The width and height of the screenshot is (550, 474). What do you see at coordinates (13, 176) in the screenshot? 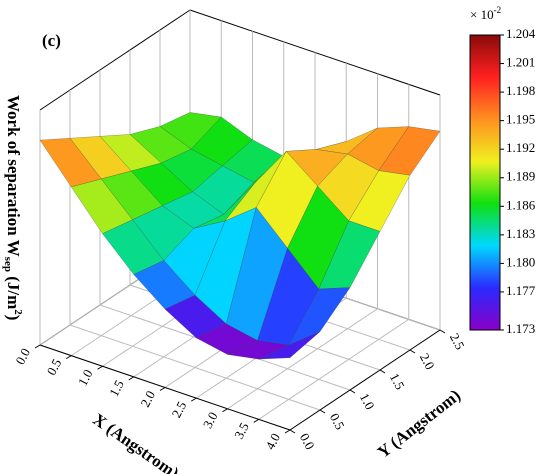
I see `z-label-main: Work of separation W` at bounding box center [13, 176].